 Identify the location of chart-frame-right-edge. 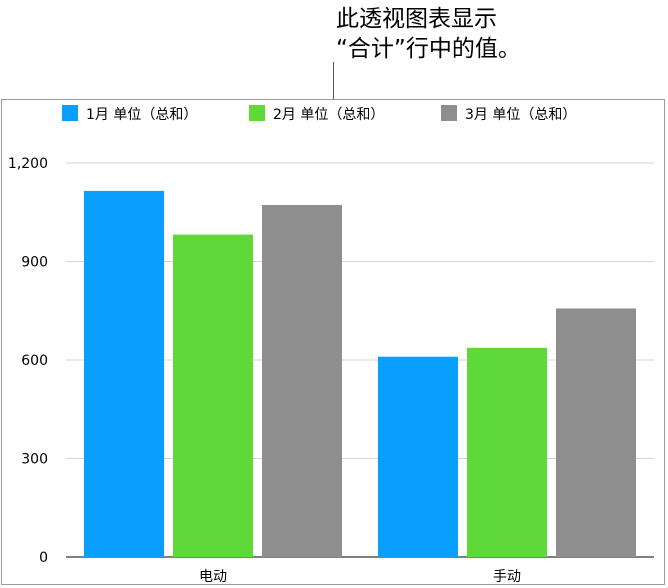
(664, 342).